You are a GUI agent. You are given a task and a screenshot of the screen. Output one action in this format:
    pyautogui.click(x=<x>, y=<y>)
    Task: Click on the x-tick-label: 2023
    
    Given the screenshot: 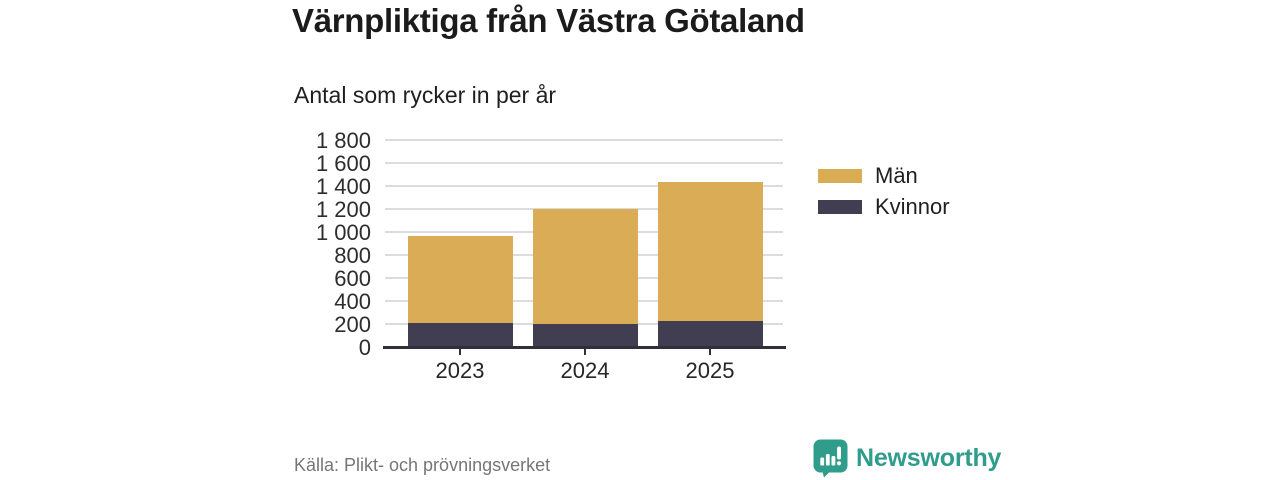 What is the action you would take?
    pyautogui.click(x=460, y=370)
    